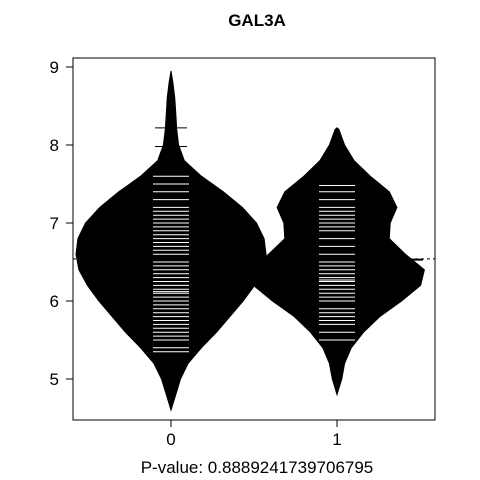 The height and width of the screenshot is (480, 480). Describe the element at coordinates (54, 301) in the screenshot. I see `y-tick-label: 6` at that location.